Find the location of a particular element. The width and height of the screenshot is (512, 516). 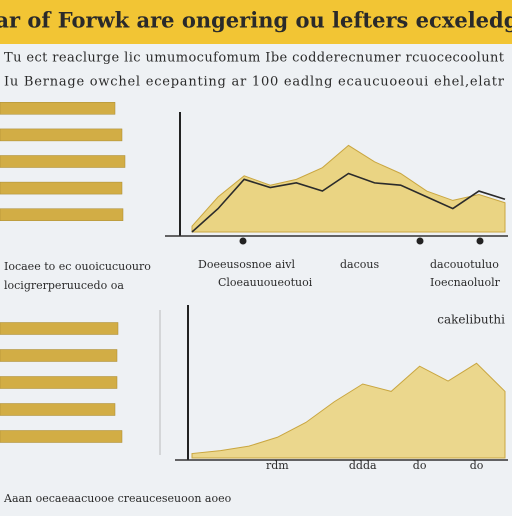

caption: Iocaee to ec ouoicucuouro is located at coordinates (77, 266).